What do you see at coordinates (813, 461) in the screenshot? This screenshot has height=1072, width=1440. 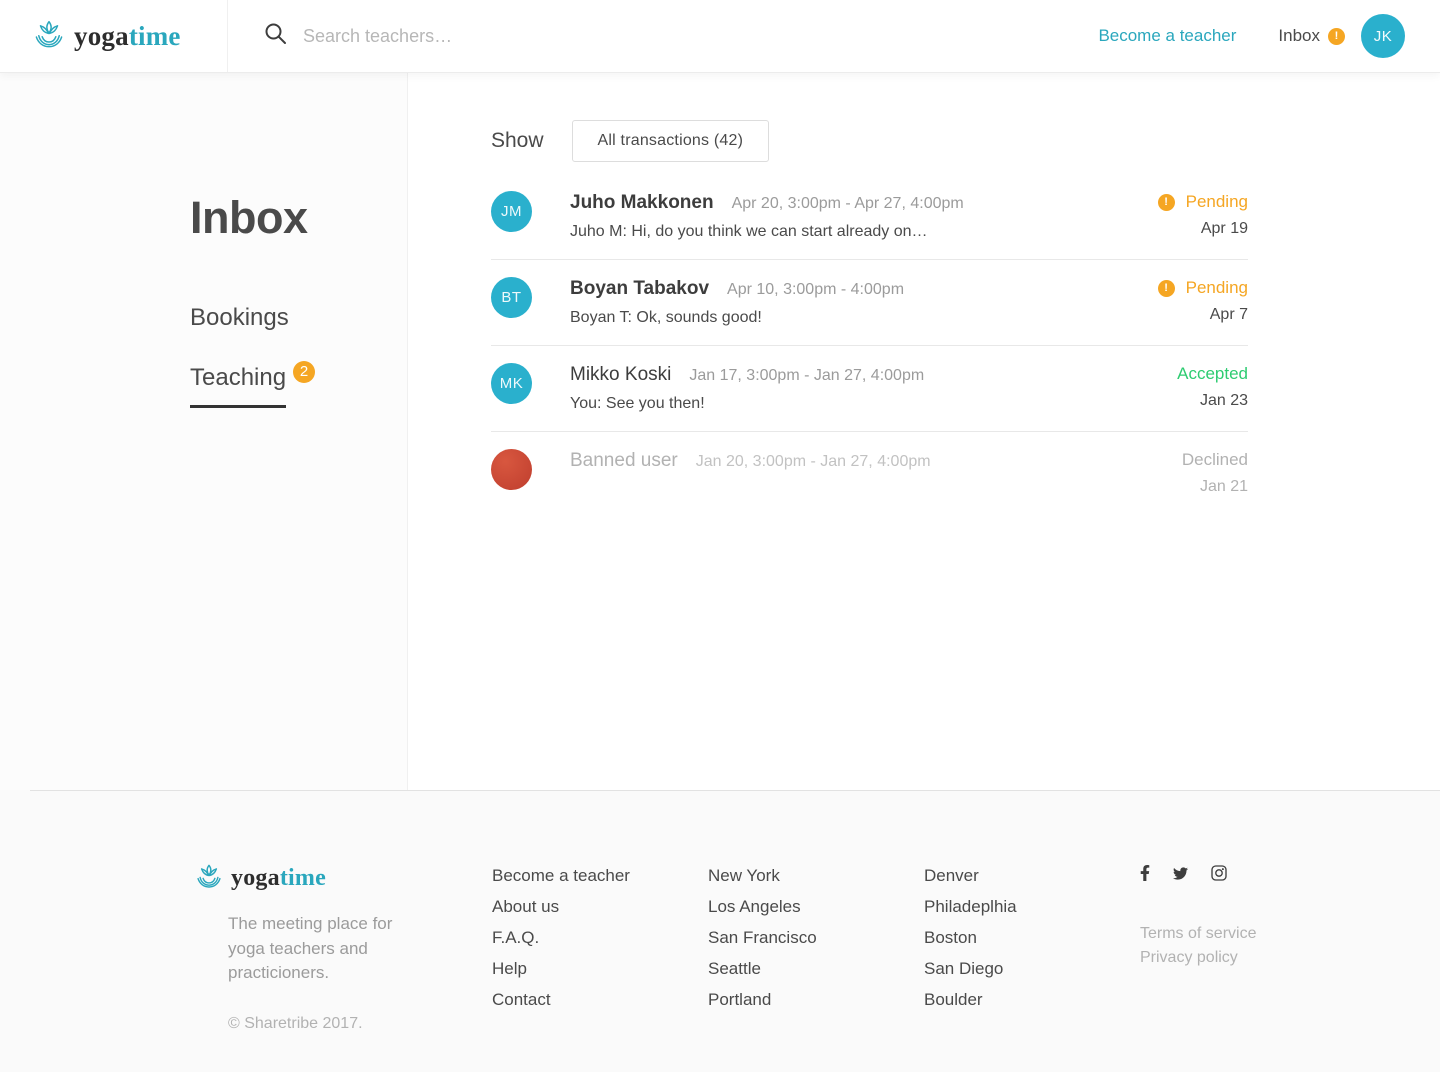 I see `transaction-time-range: Jan 20, 3:00pm - Jan 27, 4:00pm` at bounding box center [813, 461].